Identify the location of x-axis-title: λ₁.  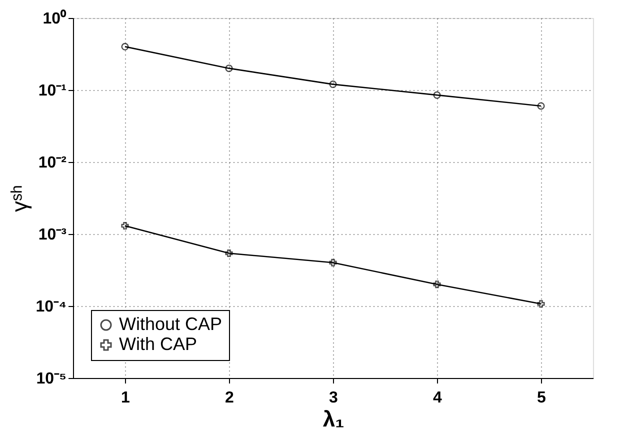
(333, 419).